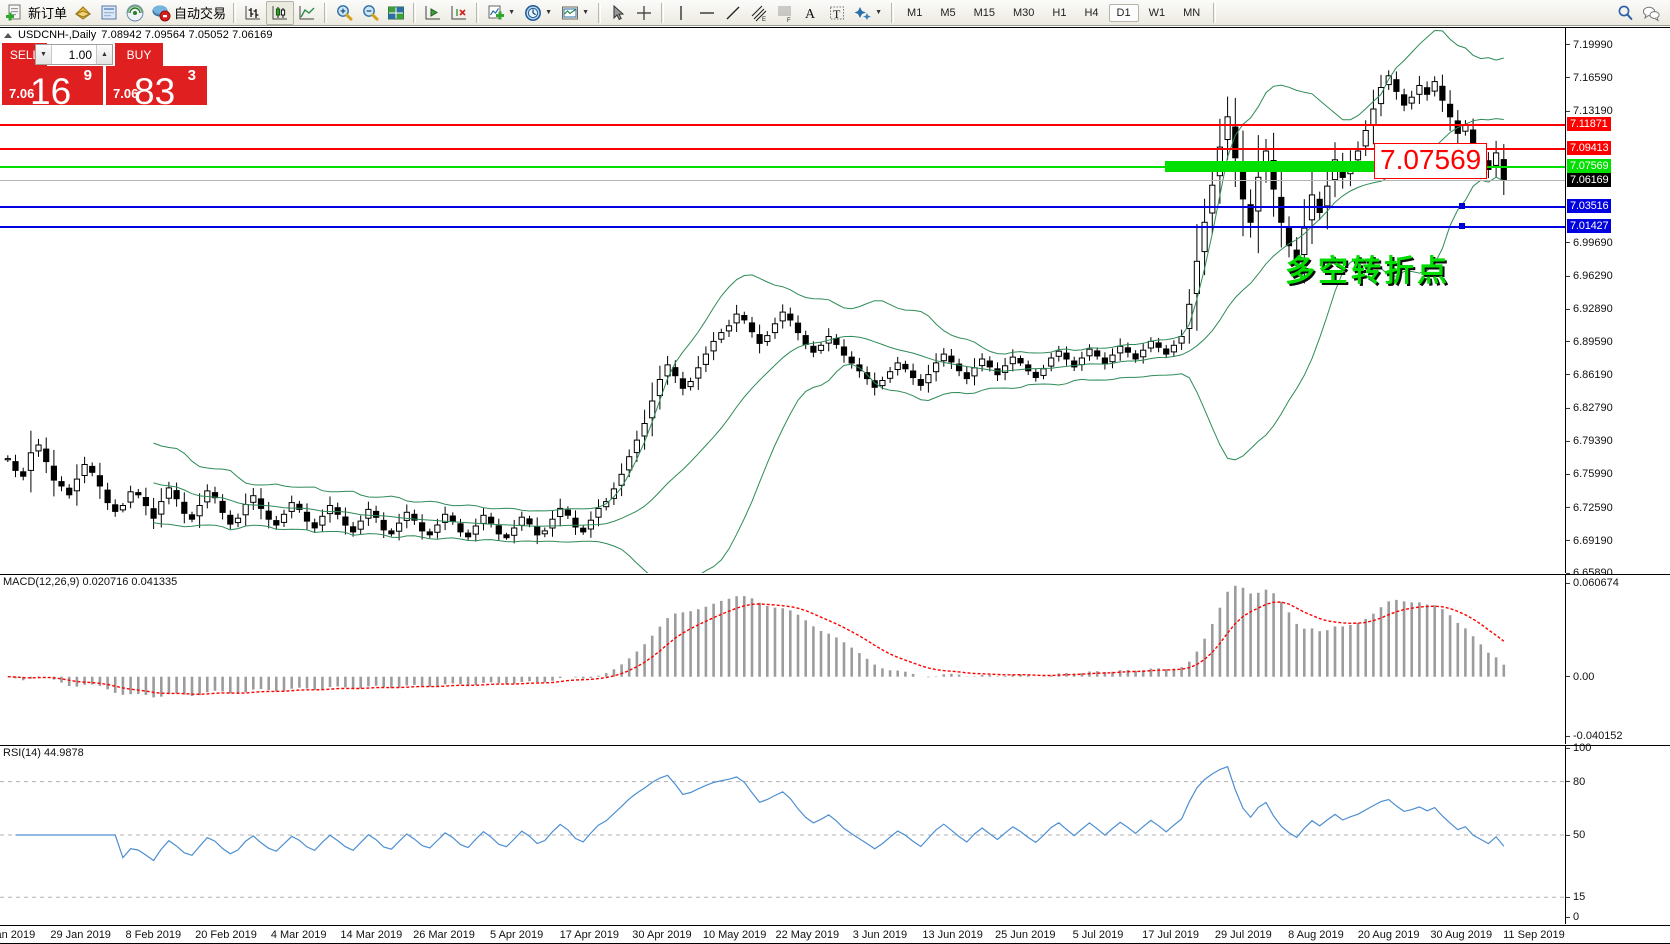 The height and width of the screenshot is (944, 1670). What do you see at coordinates (109, 13) in the screenshot?
I see `terminal-button` at bounding box center [109, 13].